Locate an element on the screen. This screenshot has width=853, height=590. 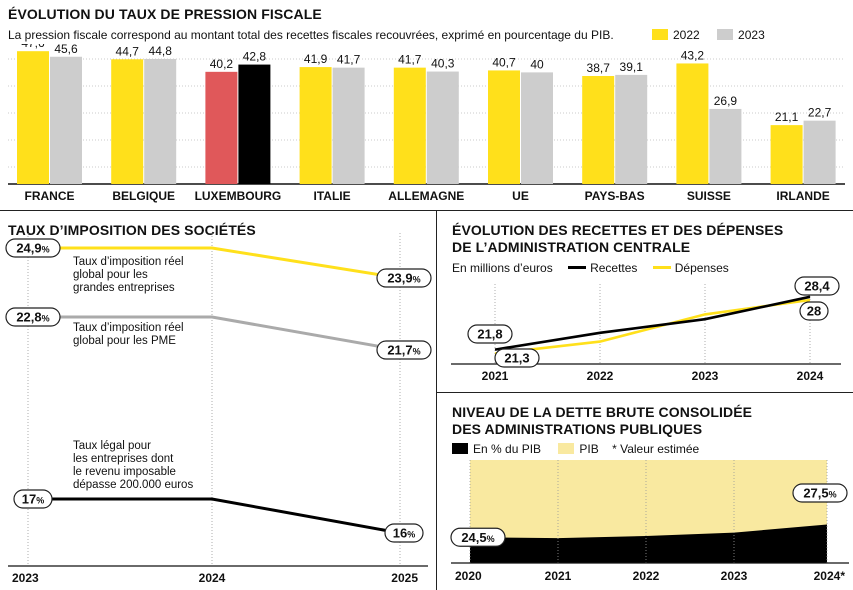
depenses-2021-label: 21,3 is located at coordinates (516, 358).